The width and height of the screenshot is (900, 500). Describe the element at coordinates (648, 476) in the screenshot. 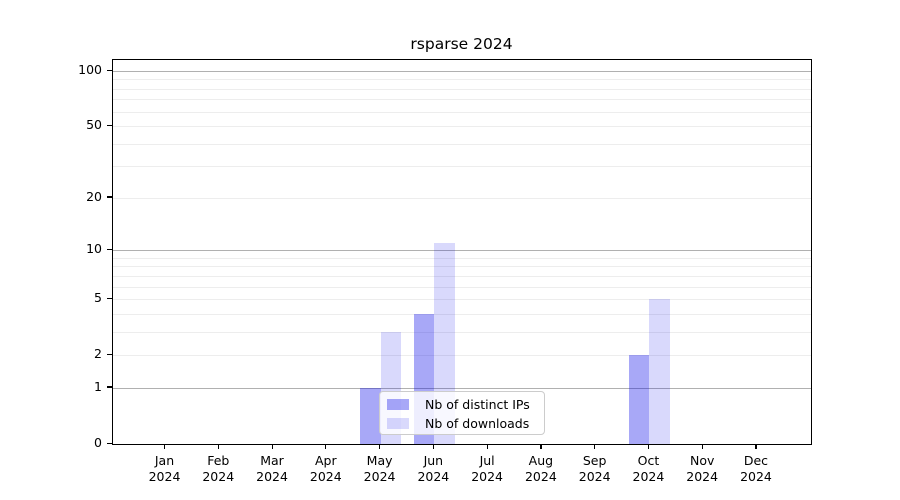

I see `x-tick-year-Oct: 2024` at that location.